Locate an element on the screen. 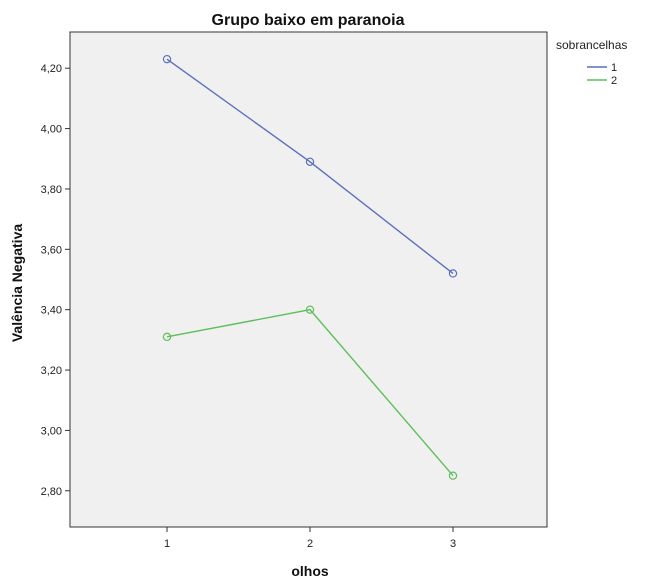 The height and width of the screenshot is (583, 649). legend-title: sobrancelhas is located at coordinates (591, 45).